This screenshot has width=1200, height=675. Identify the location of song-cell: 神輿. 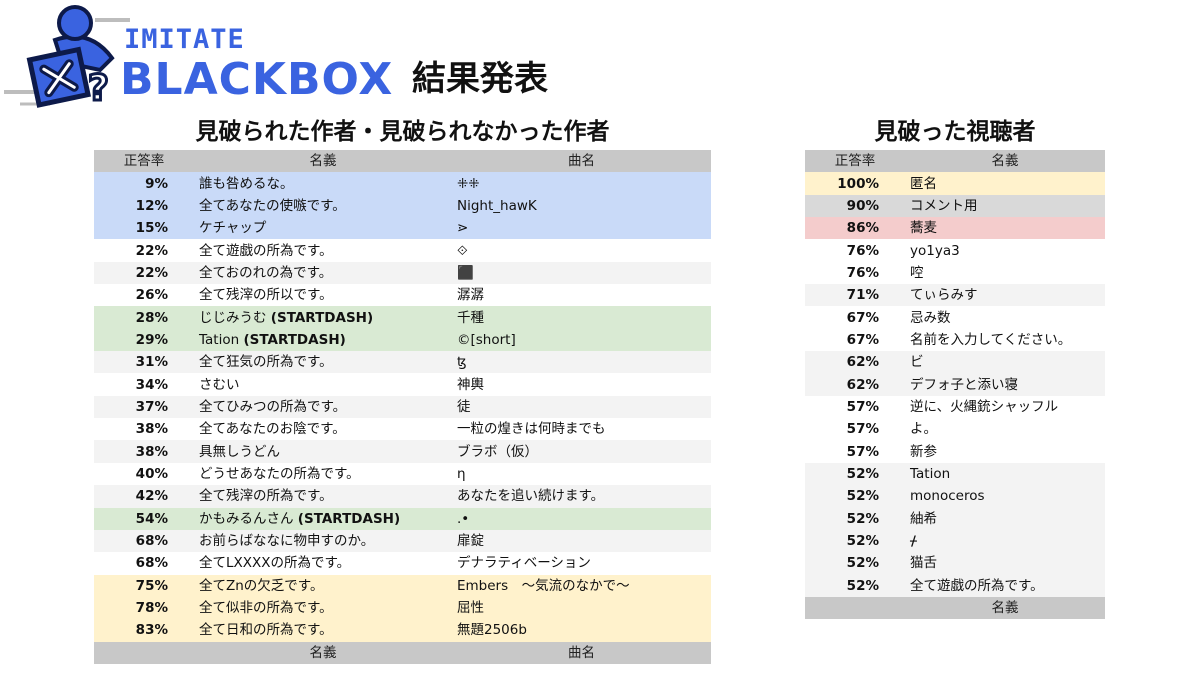
(581, 384).